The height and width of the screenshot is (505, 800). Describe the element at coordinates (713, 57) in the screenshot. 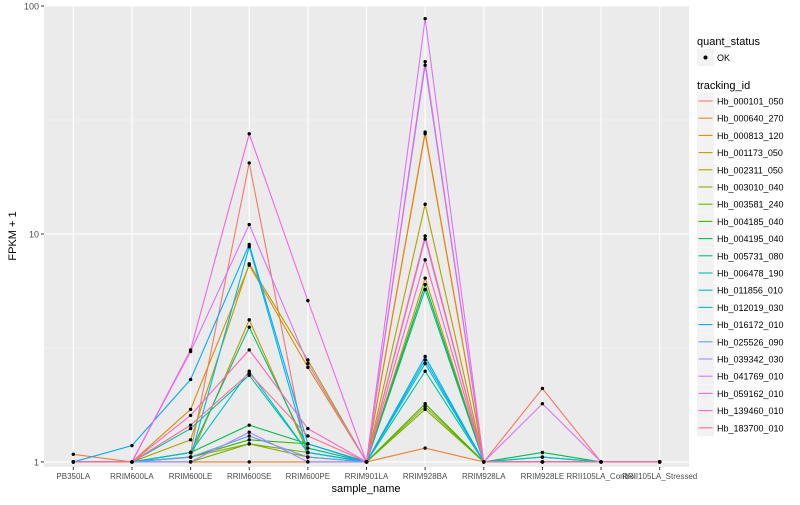

I see `legend-quant-items: OK` at that location.